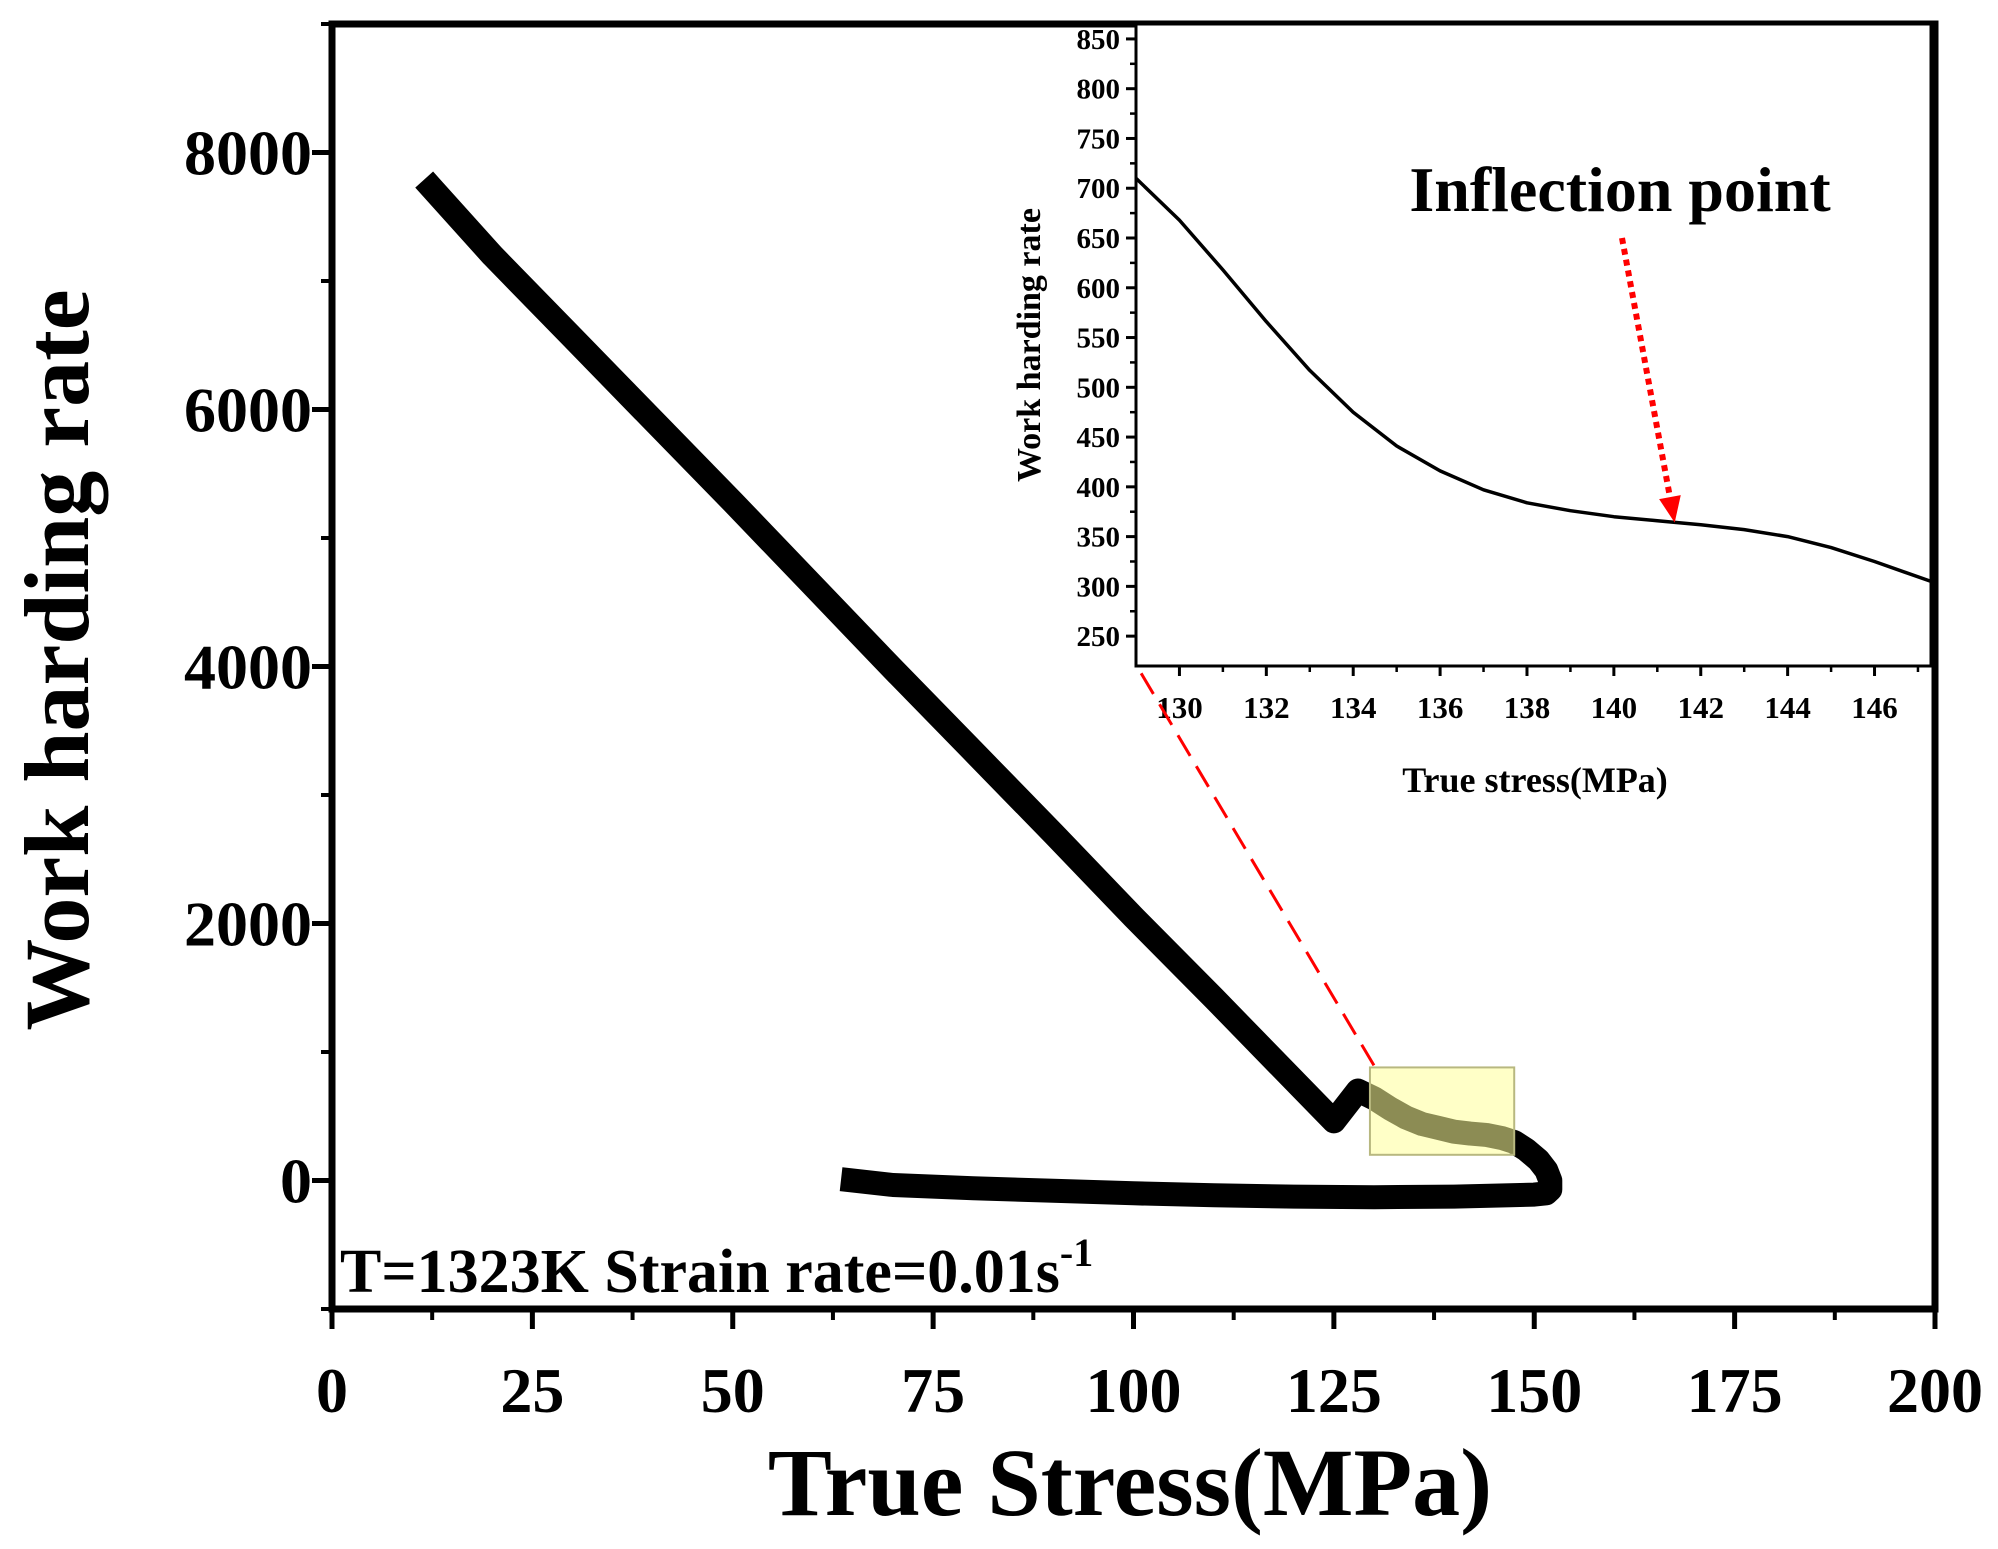 The image size is (1998, 1549). I want to click on main-x-tick-label: 25, so click(532, 1390).